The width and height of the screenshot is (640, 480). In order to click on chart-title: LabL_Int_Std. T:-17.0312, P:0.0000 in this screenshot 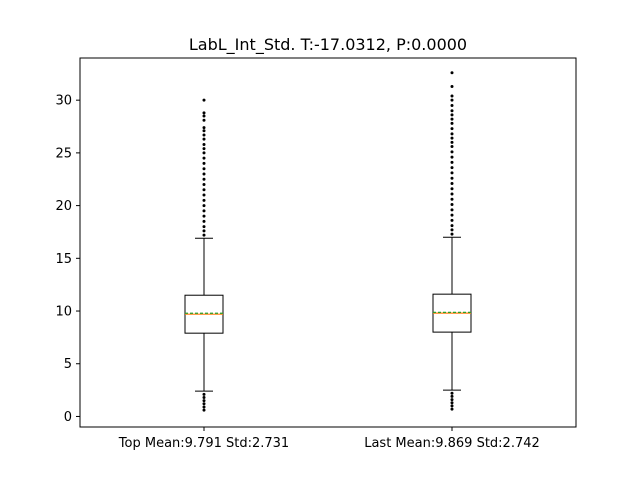, I will do `click(328, 45)`.